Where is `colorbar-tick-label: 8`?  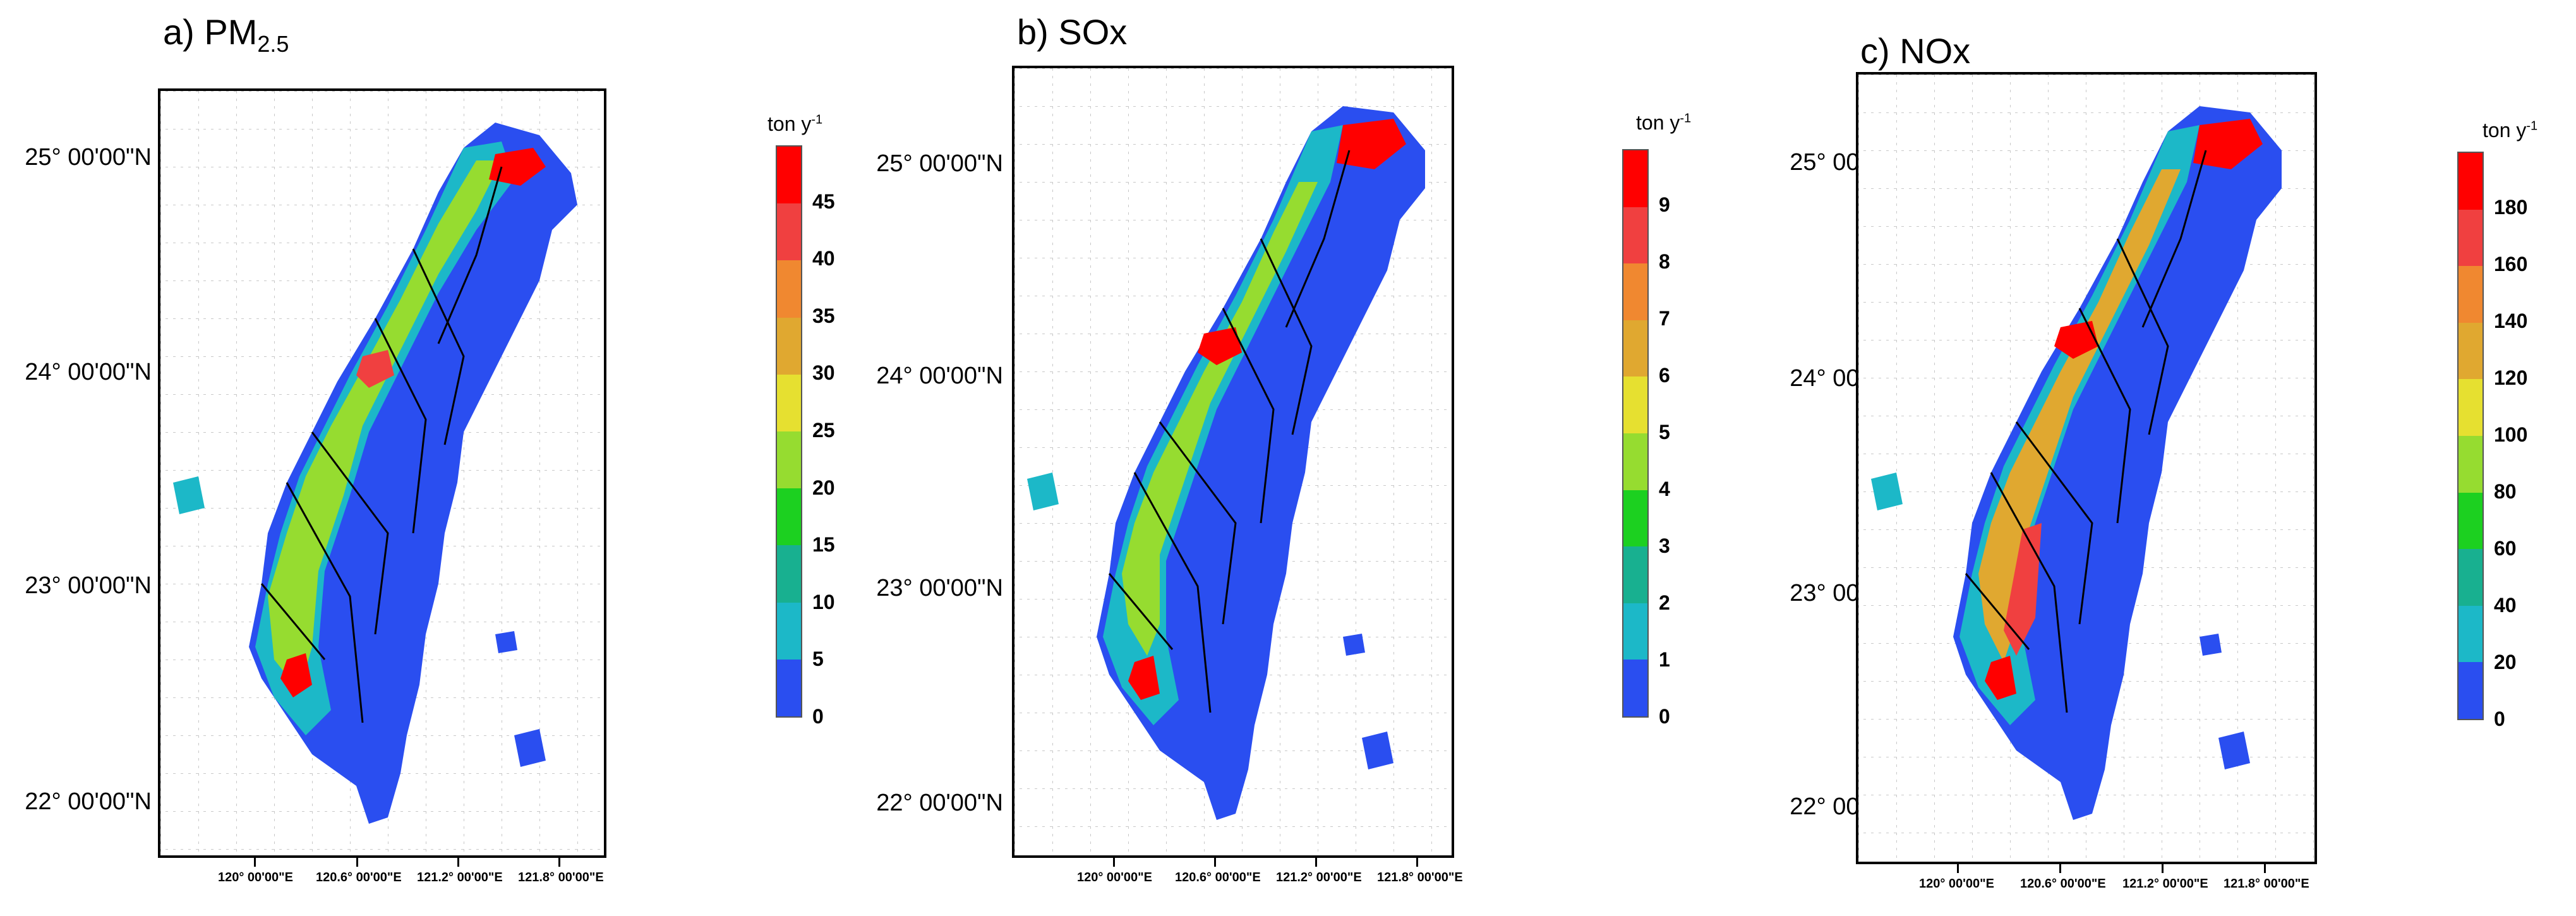
colorbar-tick-label: 8 is located at coordinates (1664, 261).